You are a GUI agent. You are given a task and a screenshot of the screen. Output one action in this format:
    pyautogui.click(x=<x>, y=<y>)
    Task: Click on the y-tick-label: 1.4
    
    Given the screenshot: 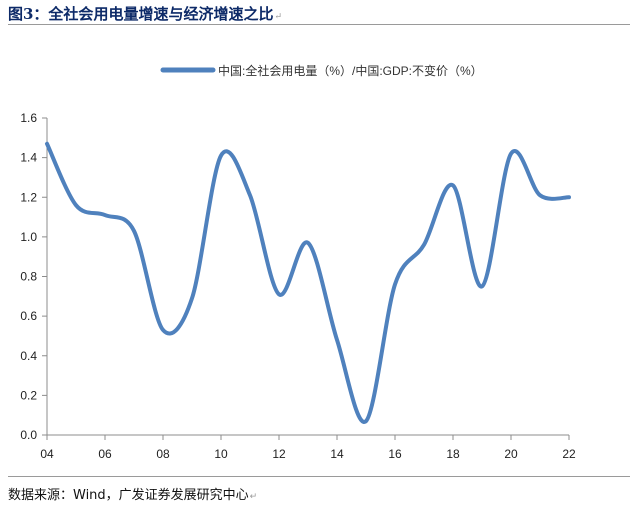 What is the action you would take?
    pyautogui.click(x=28, y=158)
    